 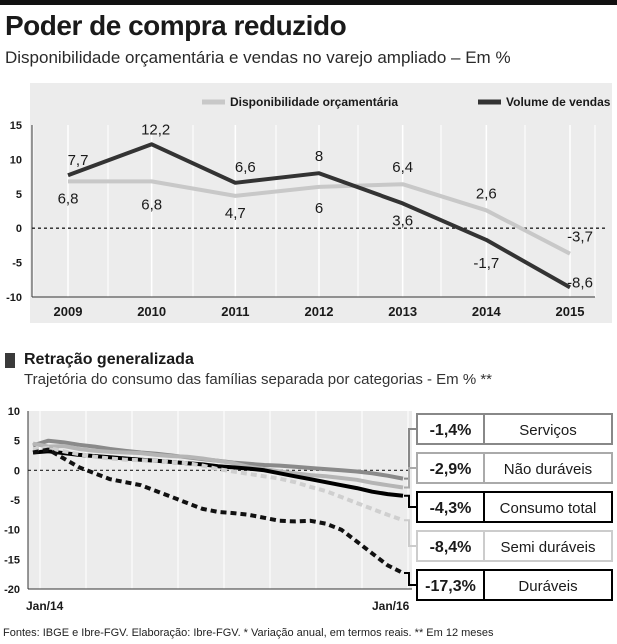 I want to click on callout-name-semi-duraveis: Semi duráveis, so click(x=547, y=547).